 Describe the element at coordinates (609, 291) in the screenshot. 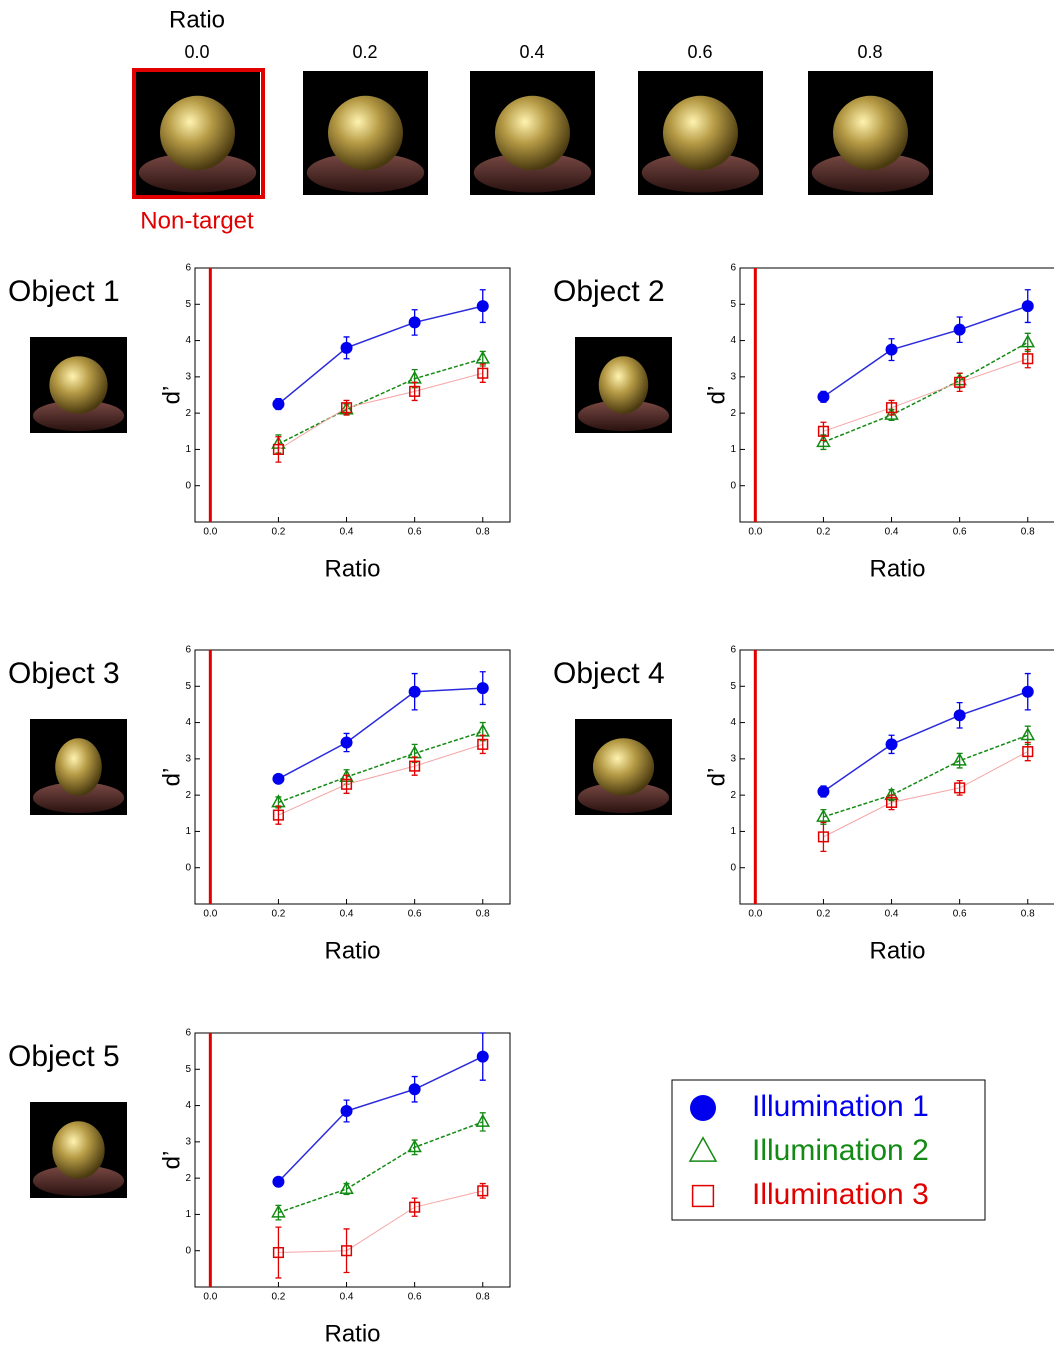

I see `chart-title: Object 2` at that location.